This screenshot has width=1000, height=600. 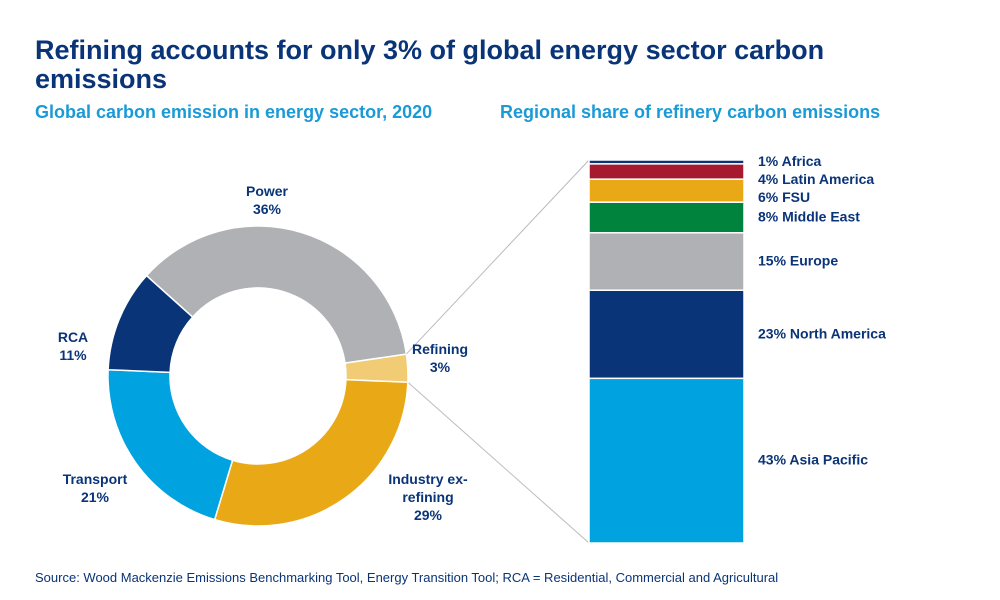 I want to click on segment-label: 23% North America, so click(x=822, y=333).